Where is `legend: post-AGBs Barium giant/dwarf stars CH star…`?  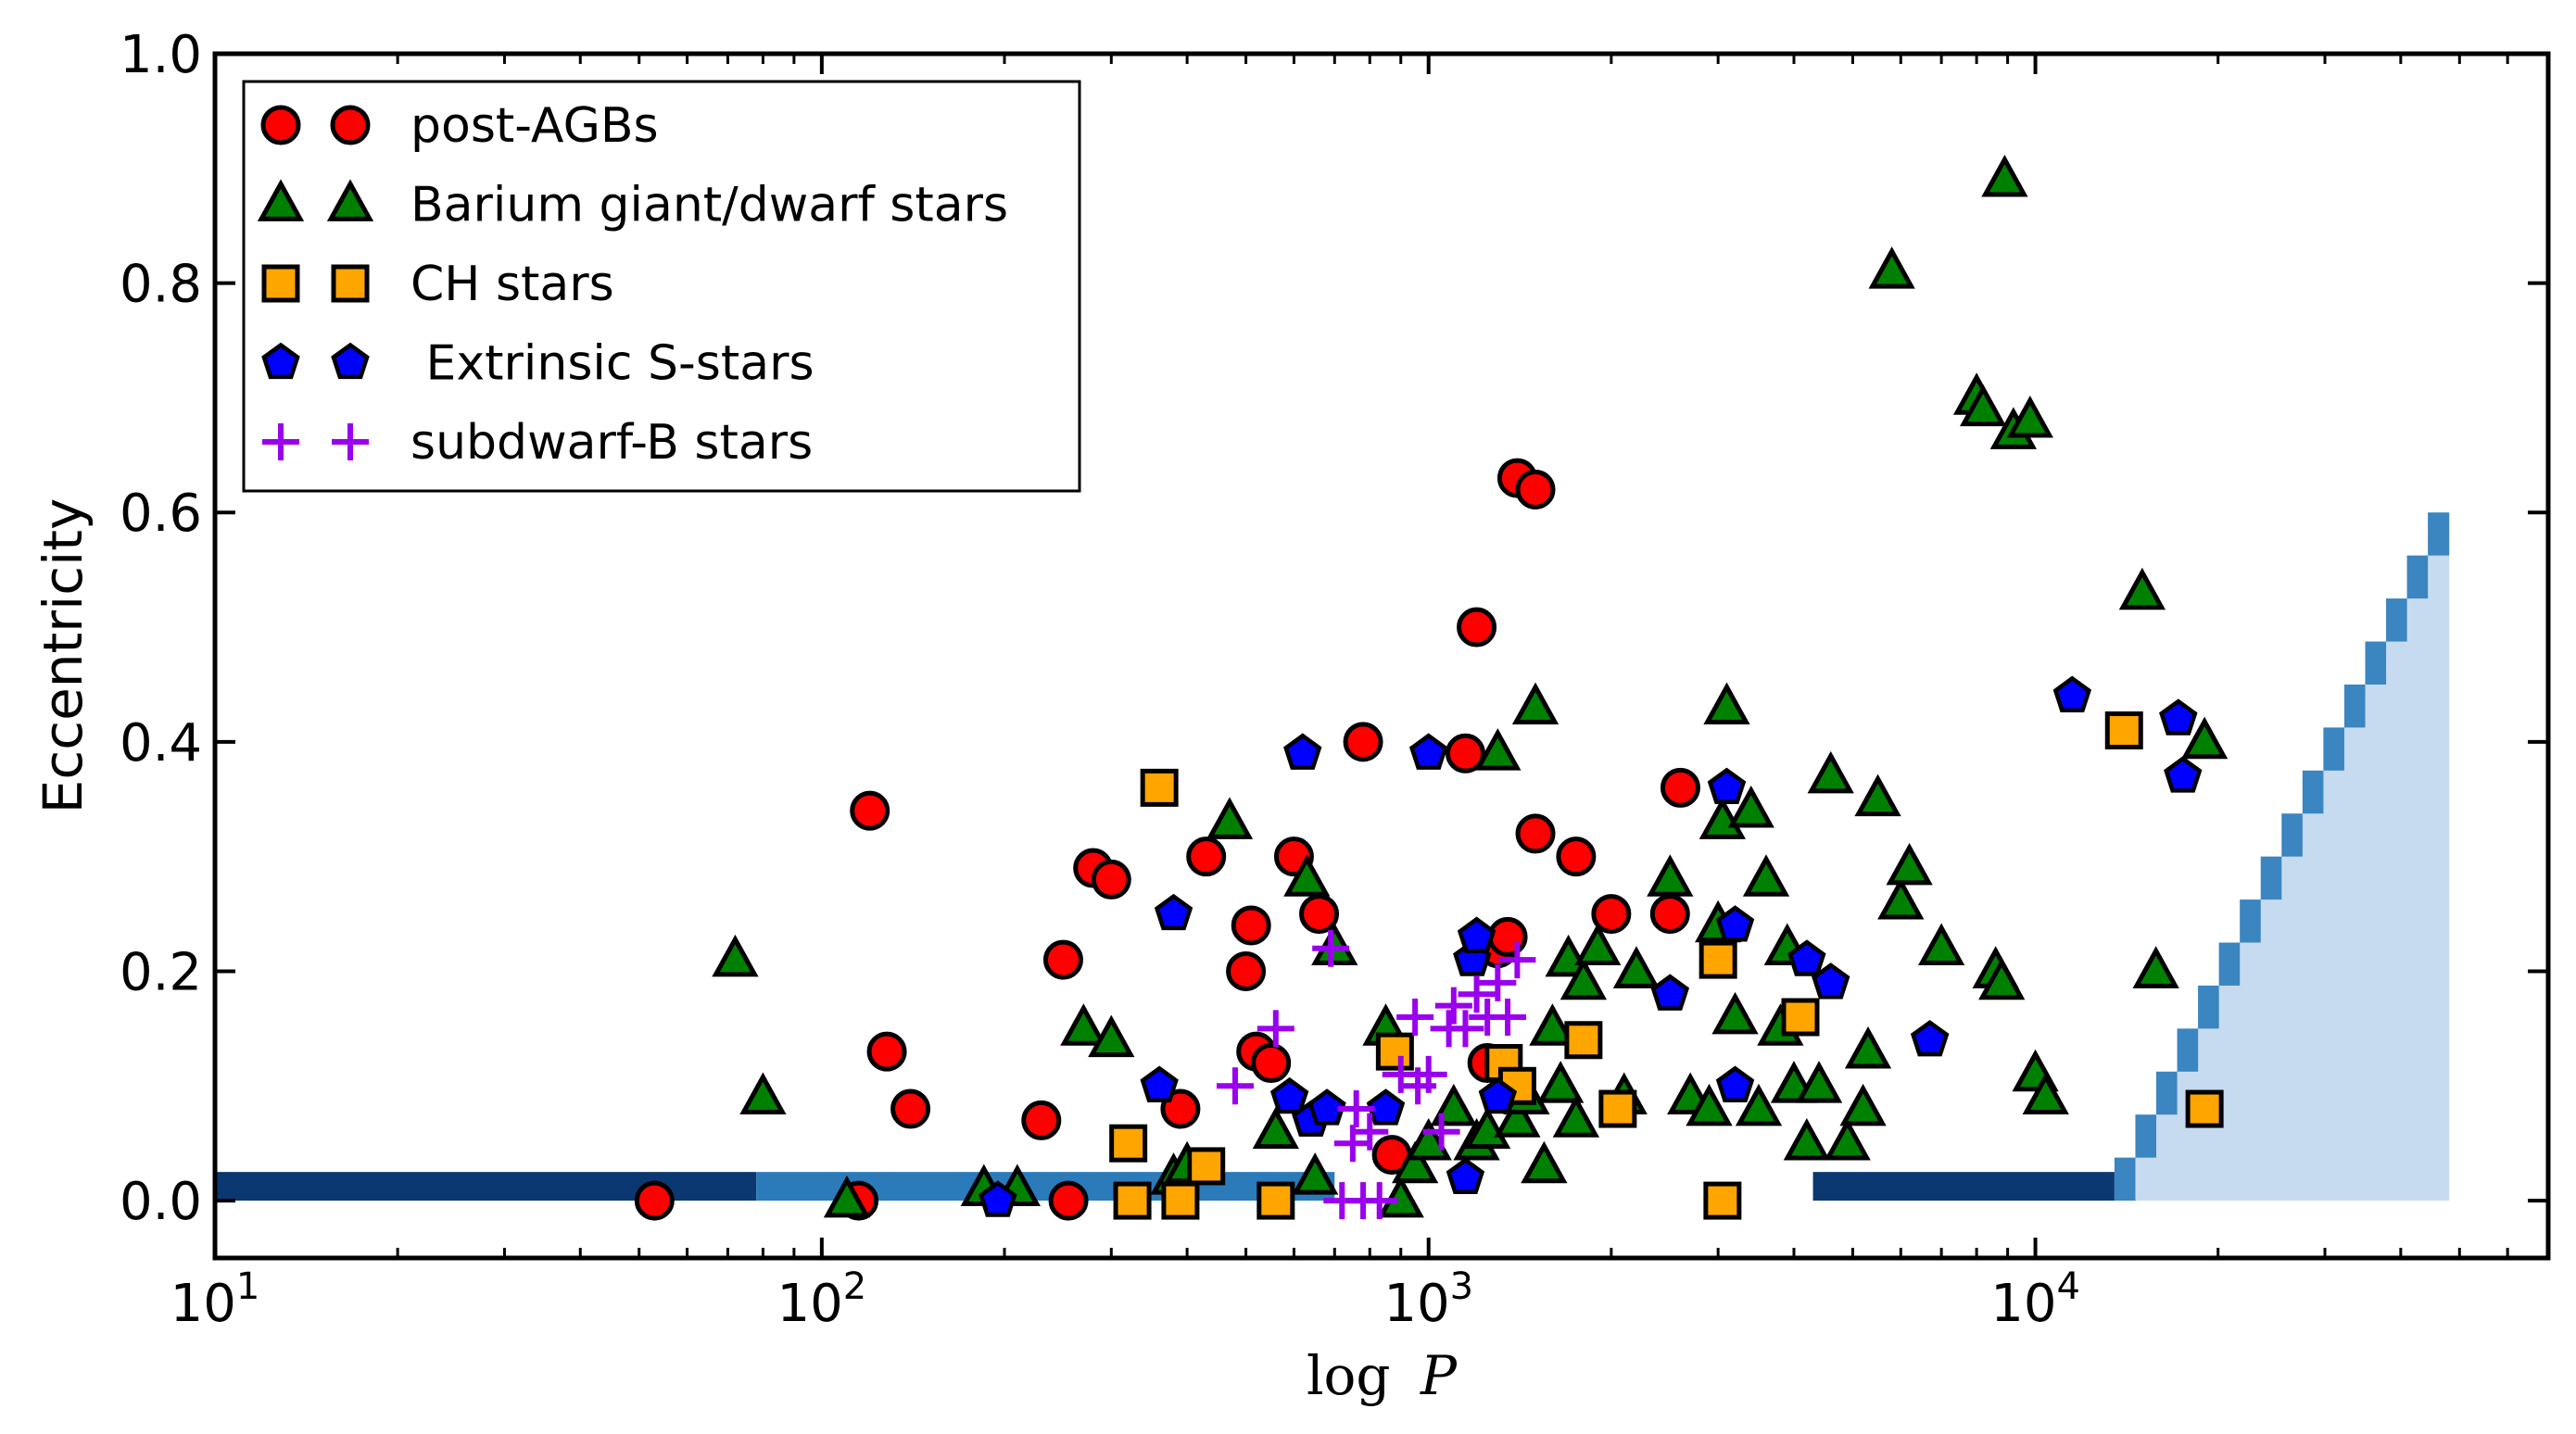 legend: post-AGBs Barium giant/dwarf stars CH star… is located at coordinates (662, 286).